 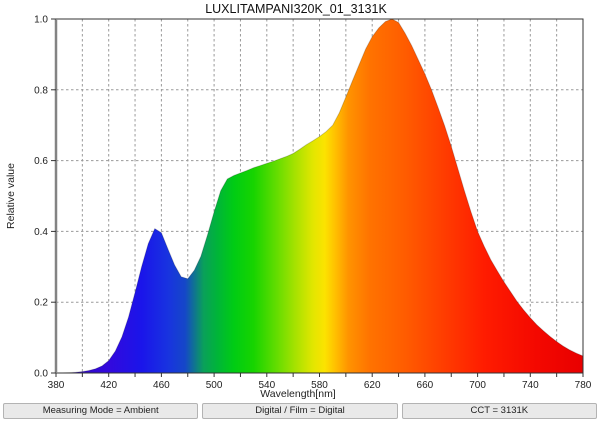 I want to click on x-tick-label: 740, so click(x=530, y=385).